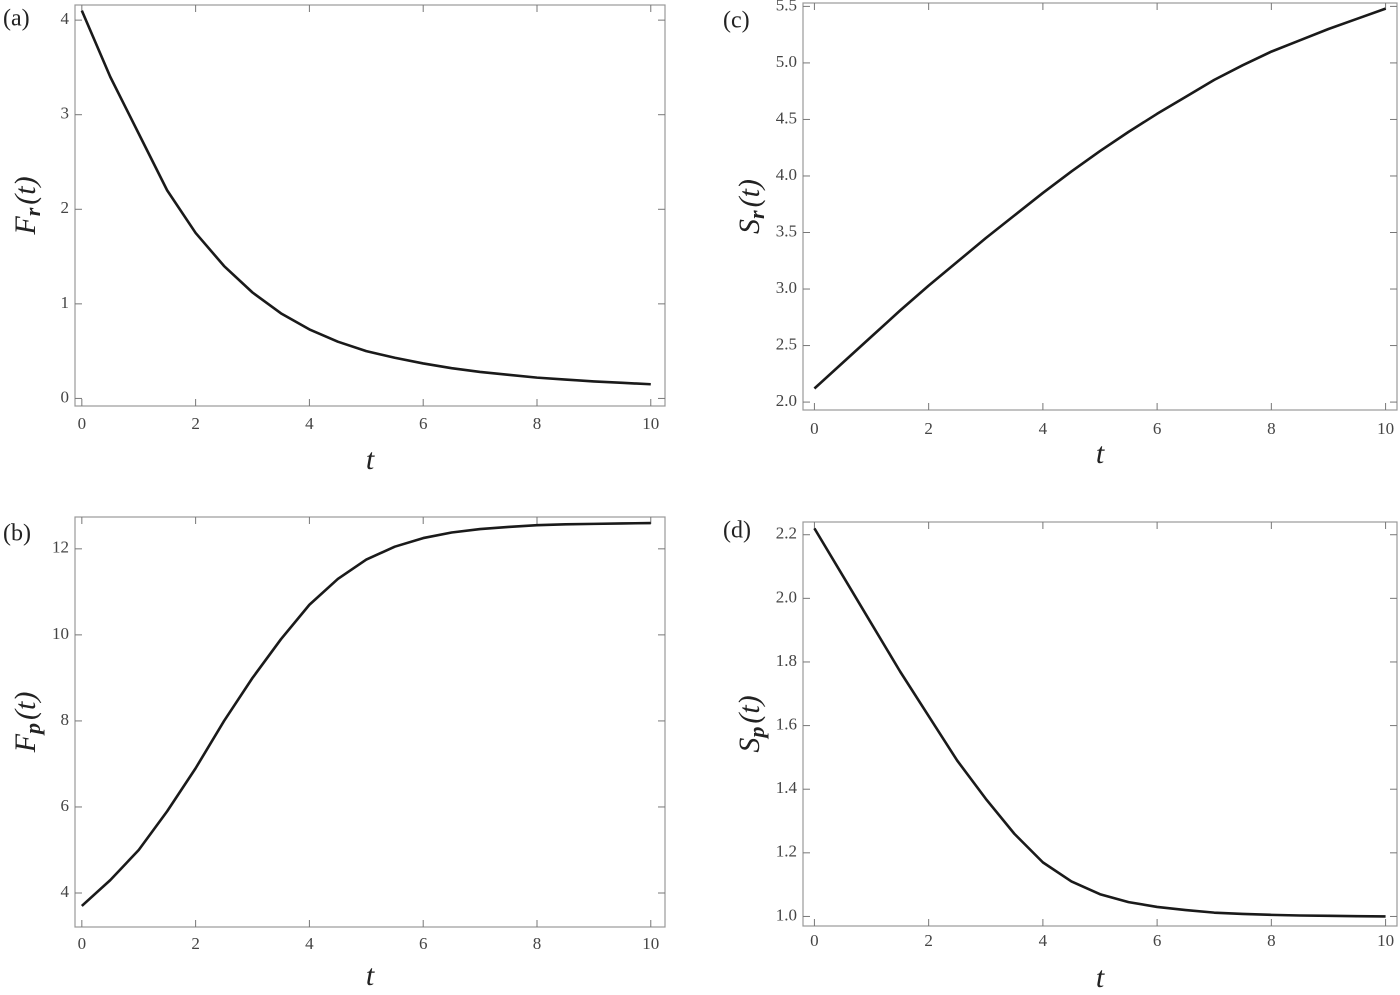 The height and width of the screenshot is (995, 1400). What do you see at coordinates (65, 302) in the screenshot?
I see `y-tick-label: 1` at bounding box center [65, 302].